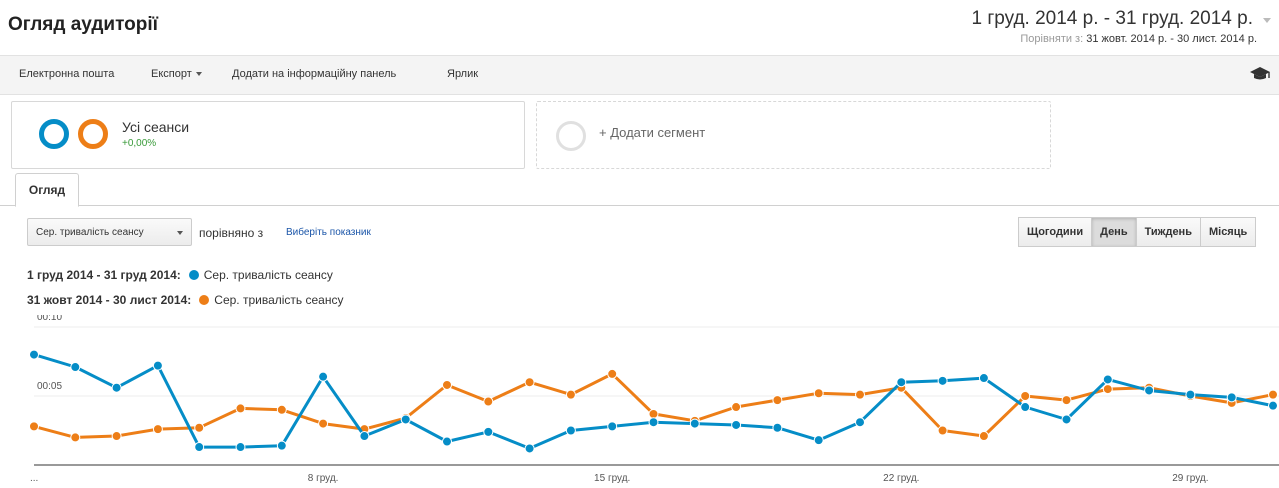  I want to click on segment-delta: +0,00%, so click(139, 143).